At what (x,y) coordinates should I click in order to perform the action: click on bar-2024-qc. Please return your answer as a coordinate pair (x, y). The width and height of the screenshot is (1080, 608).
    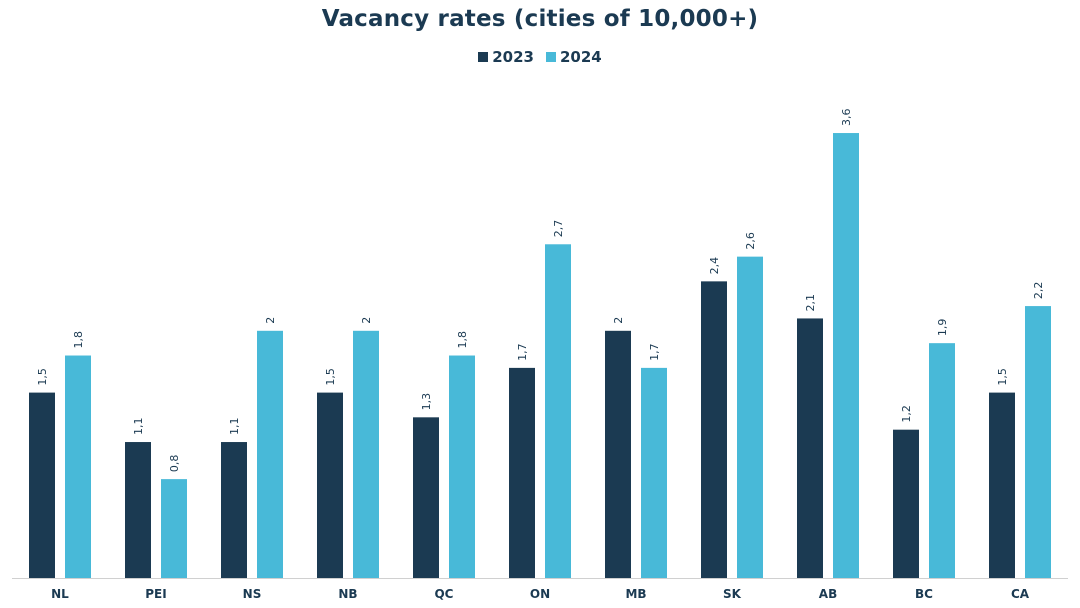
    Looking at the image, I should click on (462, 466).